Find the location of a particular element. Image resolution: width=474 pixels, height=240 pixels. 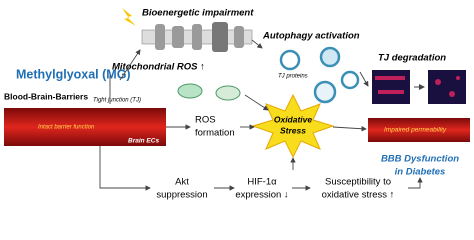

label: TJ degradation is located at coordinates (412, 58).